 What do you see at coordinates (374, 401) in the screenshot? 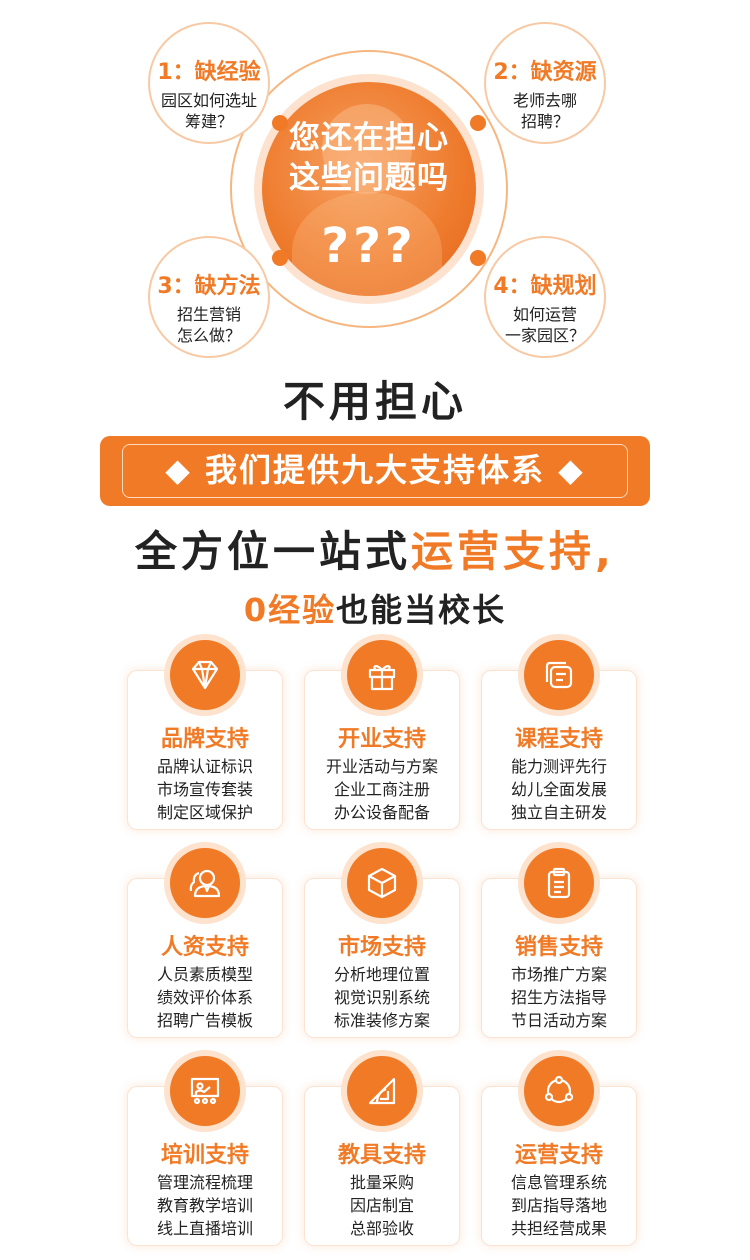
I see `no-worry-heading: 不用担心` at bounding box center [374, 401].